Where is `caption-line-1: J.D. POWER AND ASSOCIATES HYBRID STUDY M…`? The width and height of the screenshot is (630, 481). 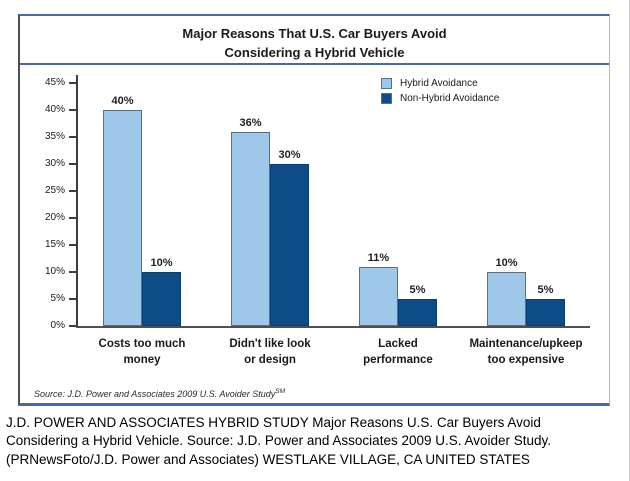 caption-line-1: J.D. POWER AND ASSOCIATES HYBRID STUDY M… is located at coordinates (273, 422).